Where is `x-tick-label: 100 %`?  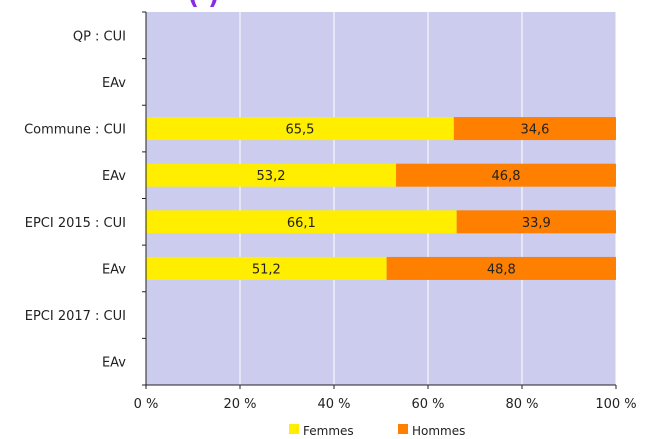
x-tick-label: 100 % is located at coordinates (615, 404).